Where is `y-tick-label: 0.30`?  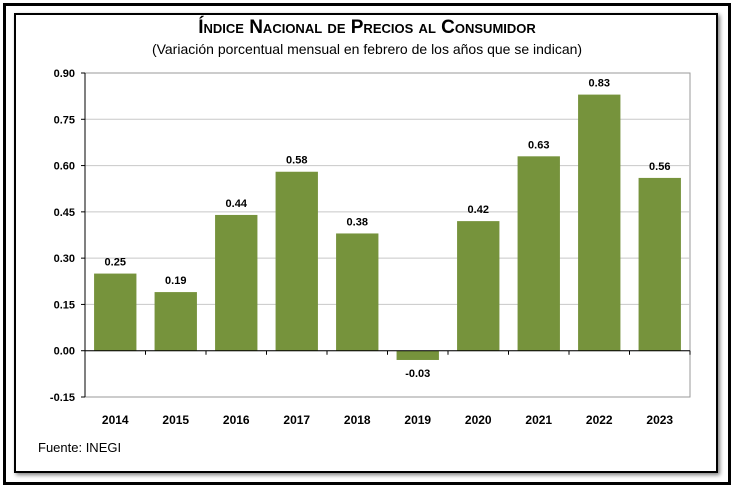
y-tick-label: 0.30 is located at coordinates (64, 259).